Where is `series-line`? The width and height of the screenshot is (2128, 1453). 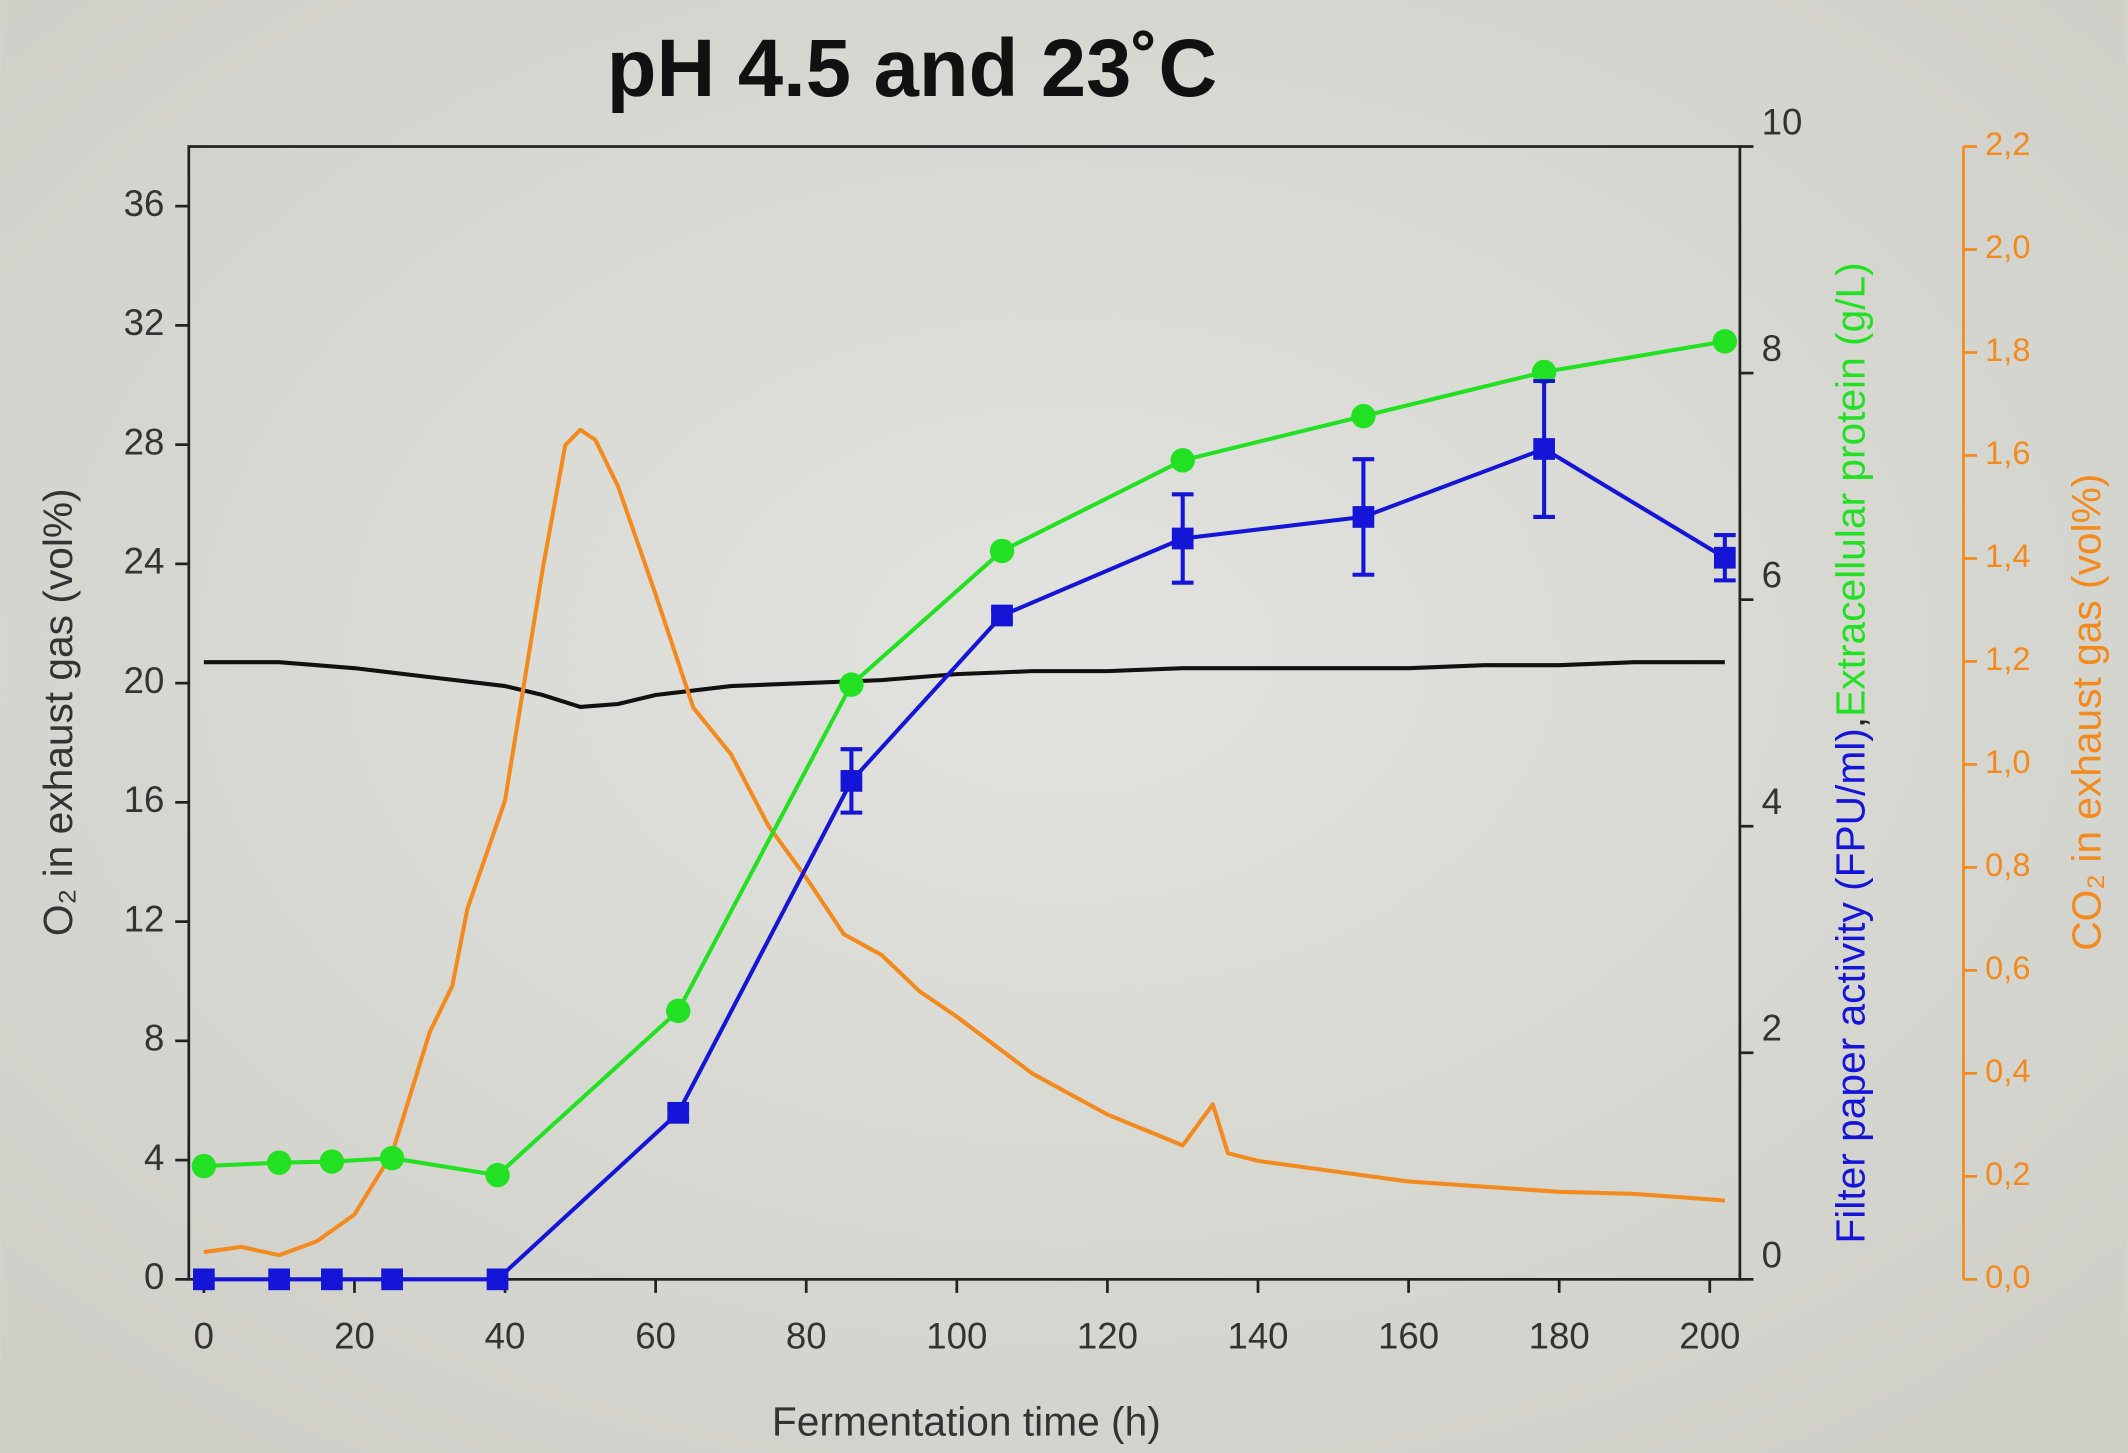 series-line is located at coordinates (964, 684).